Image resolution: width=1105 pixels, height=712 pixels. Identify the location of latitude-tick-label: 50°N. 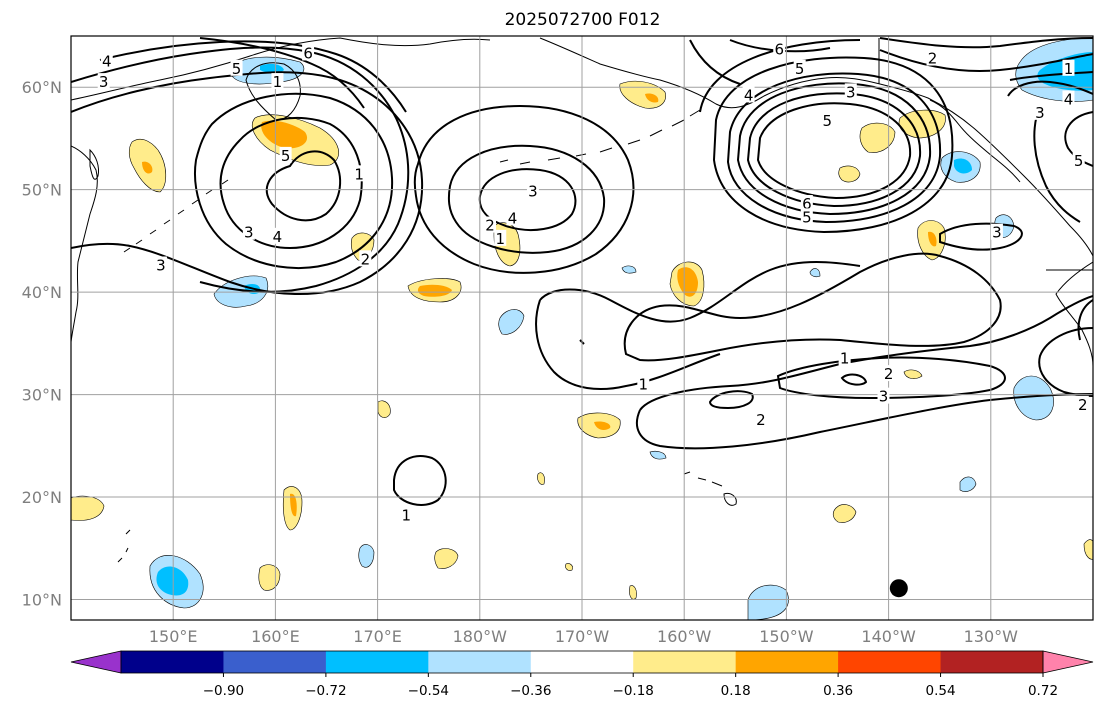
(42, 190).